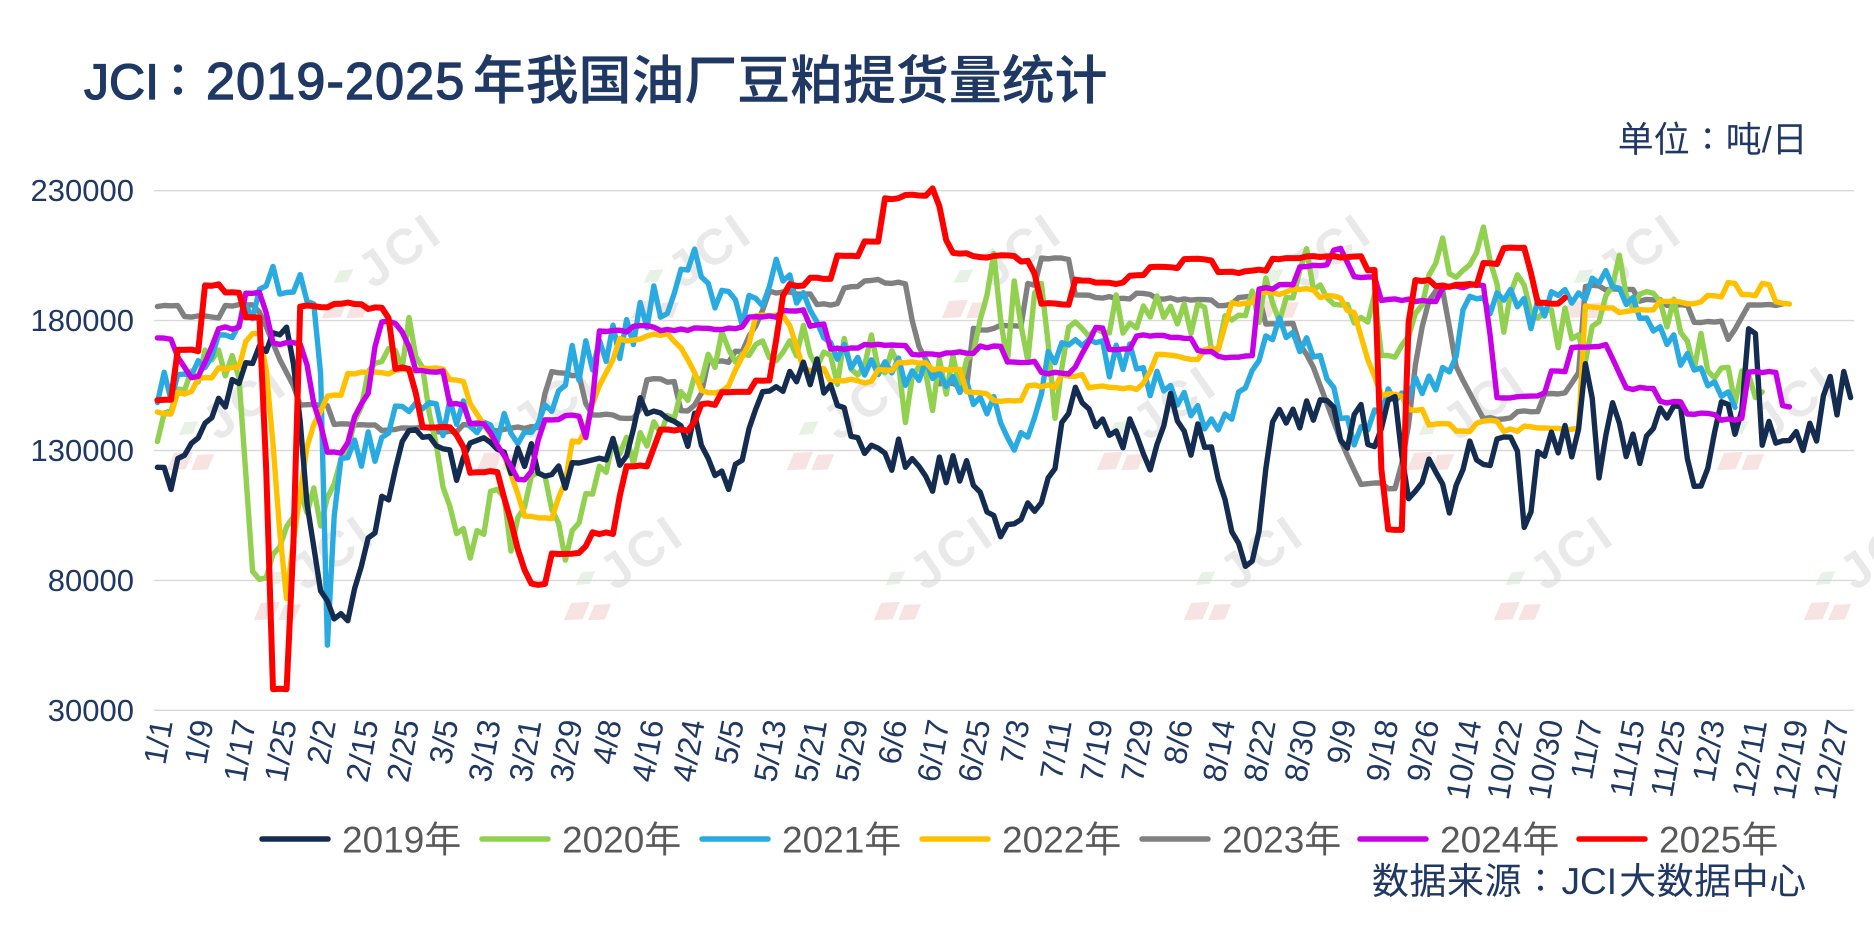  Describe the element at coordinates (82, 320) in the screenshot. I see `svg-text: 180000` at that location.